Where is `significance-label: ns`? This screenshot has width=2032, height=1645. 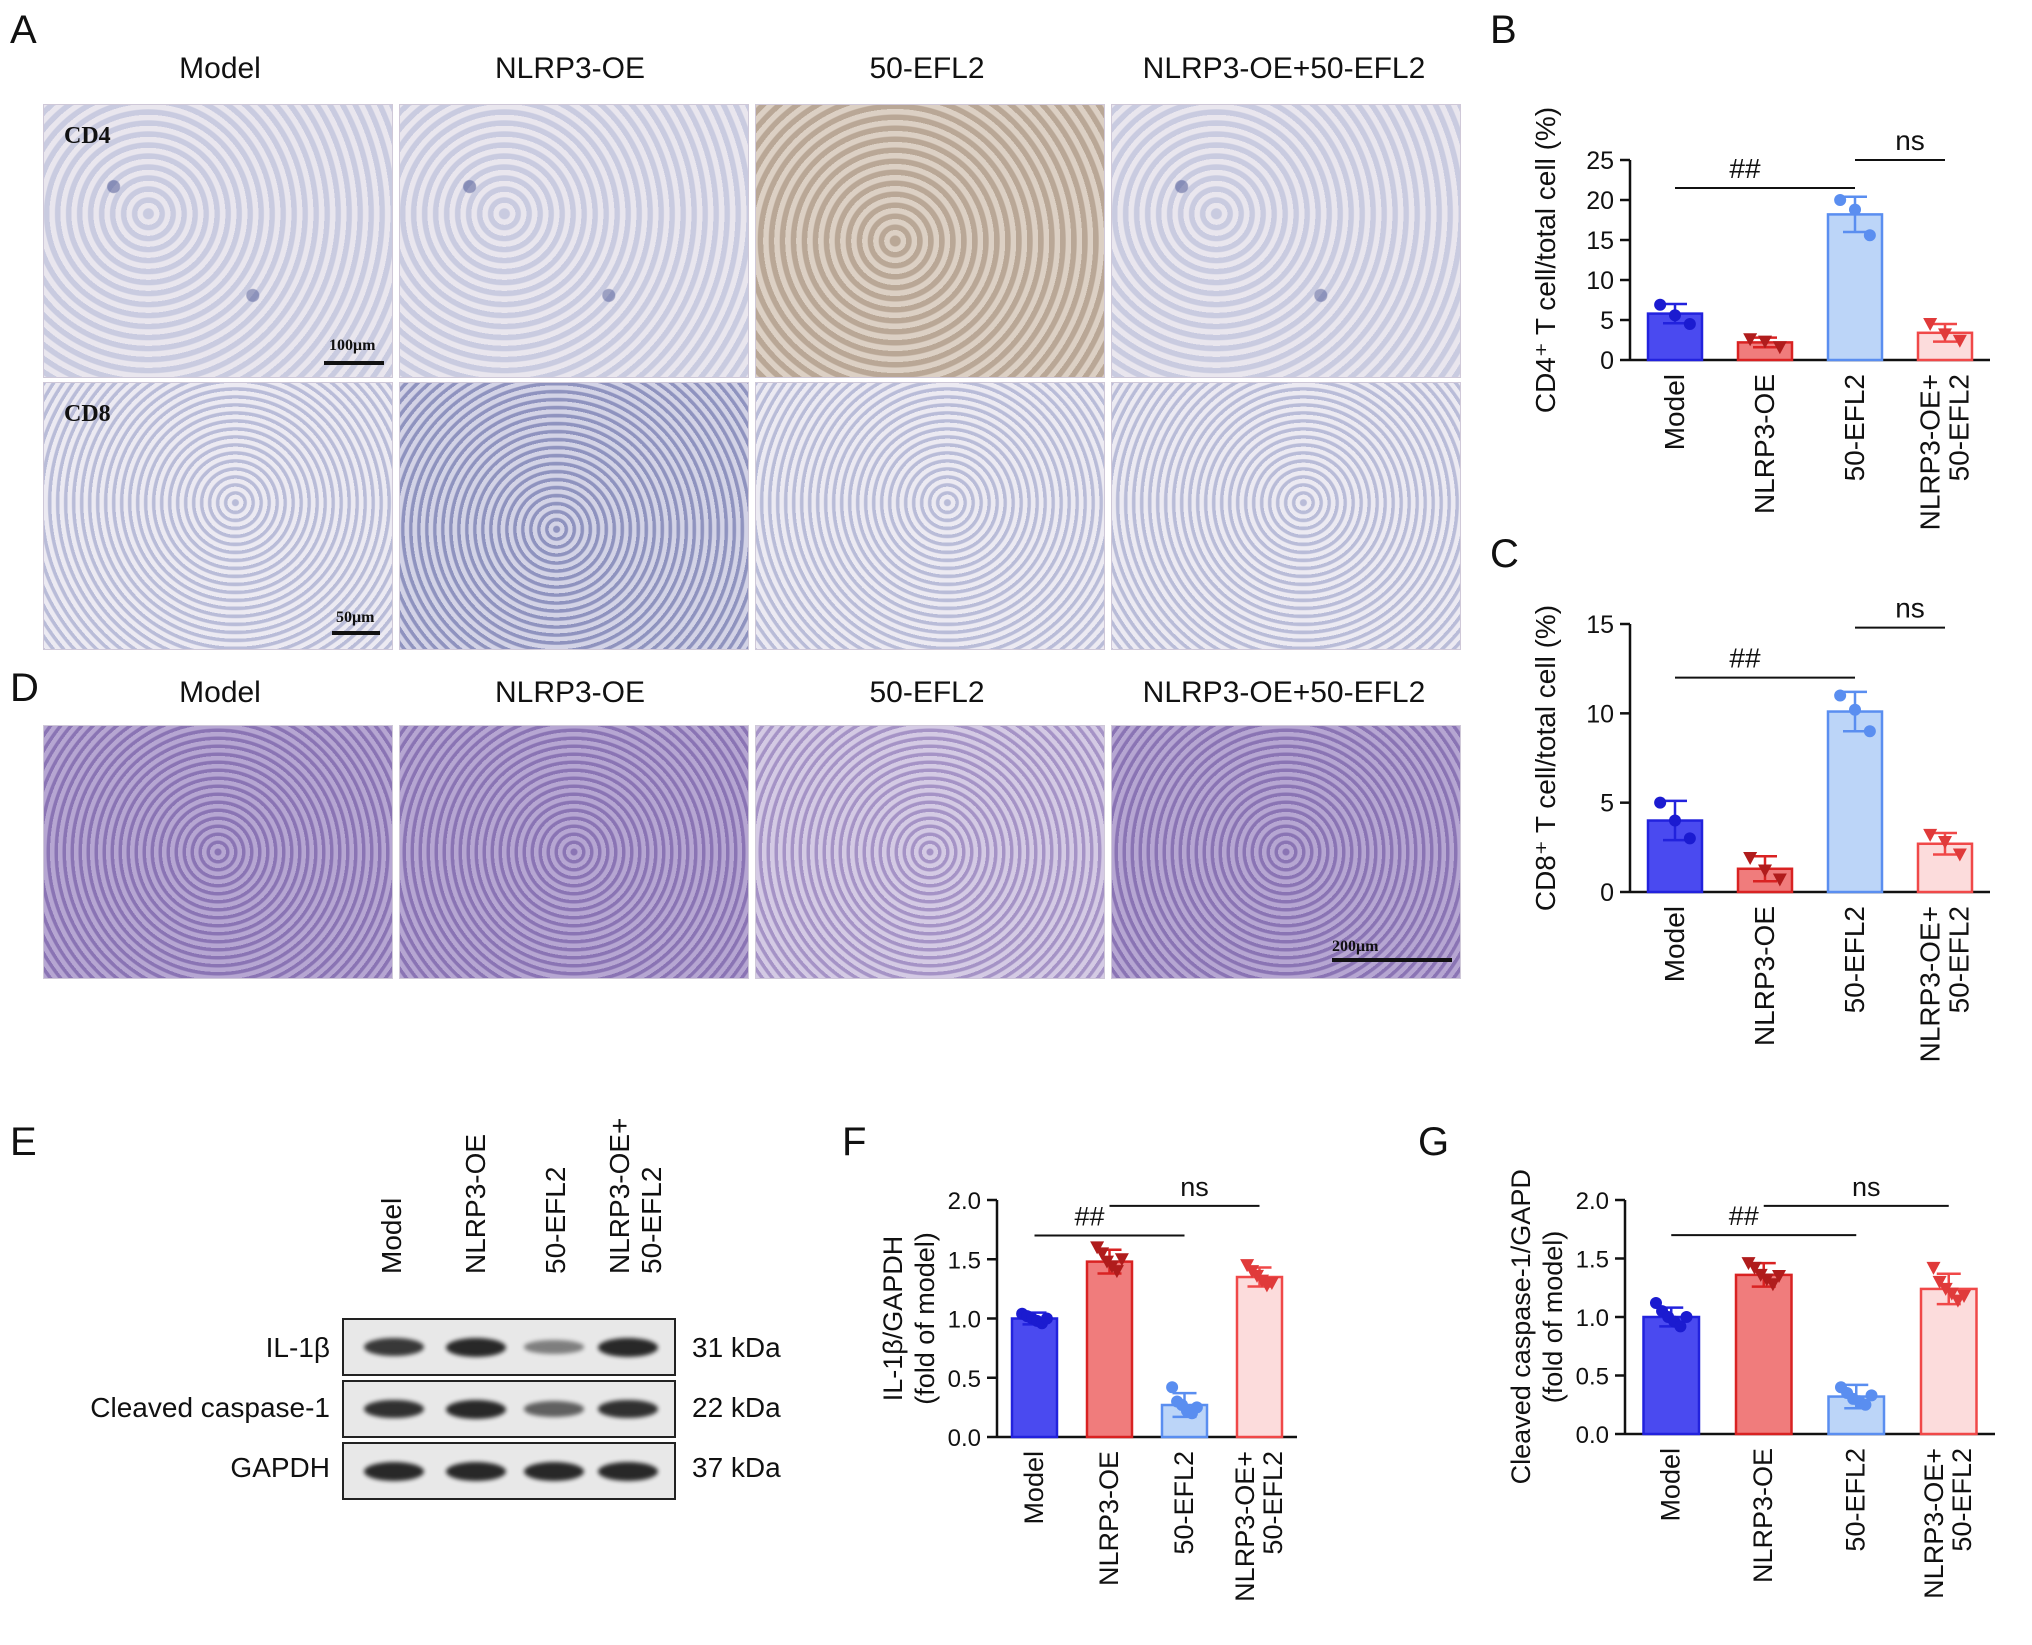 significance-label: ns is located at coordinates (1866, 1187).